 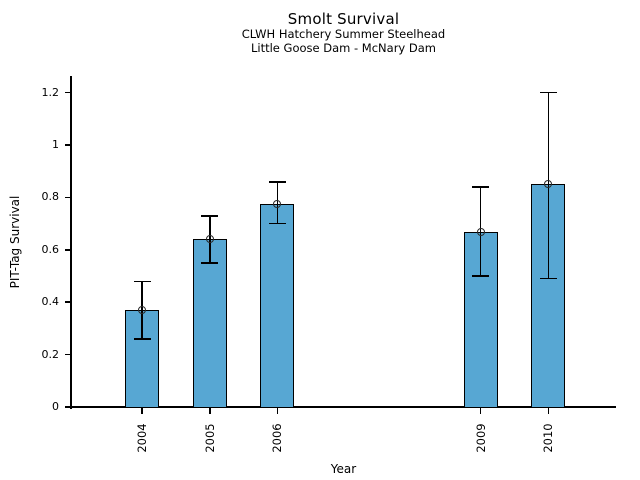 What do you see at coordinates (341, 407) in the screenshot?
I see `x-axis-line` at bounding box center [341, 407].